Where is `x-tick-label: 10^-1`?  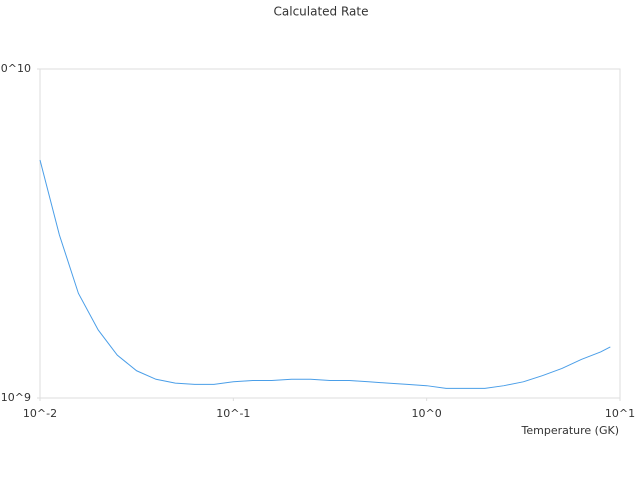 x-tick-label: 10^-1 is located at coordinates (233, 413).